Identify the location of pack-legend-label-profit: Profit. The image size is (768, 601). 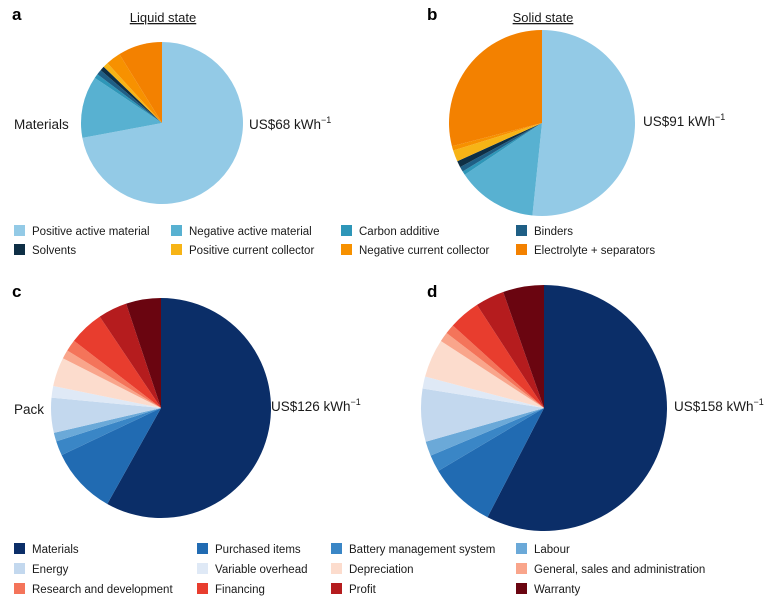
(363, 590).